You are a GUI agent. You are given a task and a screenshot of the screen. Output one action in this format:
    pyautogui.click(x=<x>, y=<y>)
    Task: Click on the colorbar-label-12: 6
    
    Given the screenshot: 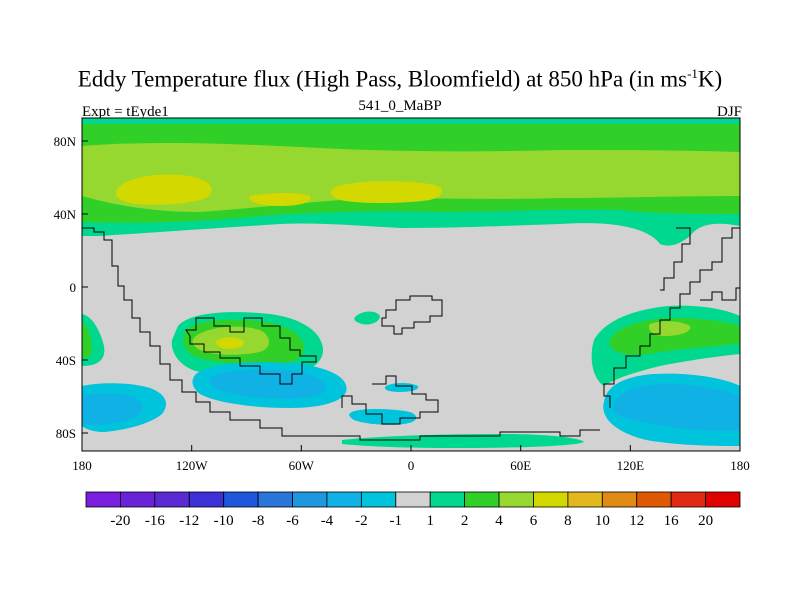 What is the action you would take?
    pyautogui.click(x=534, y=521)
    